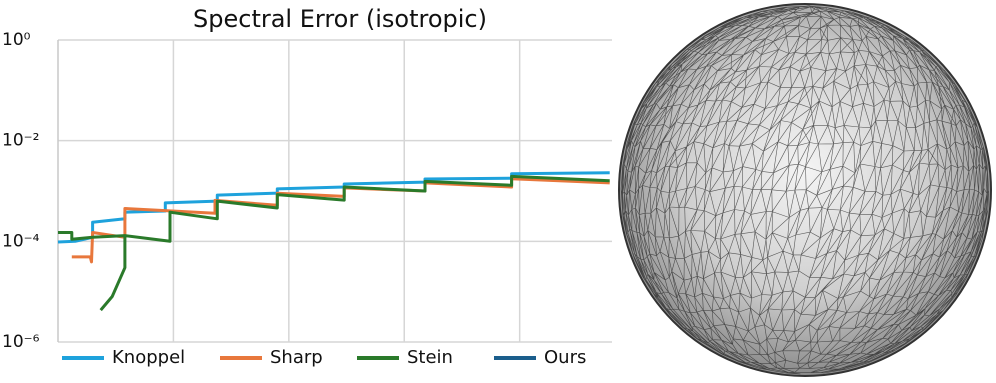  I want to click on y-tick-label: 10⁰, so click(16, 40).